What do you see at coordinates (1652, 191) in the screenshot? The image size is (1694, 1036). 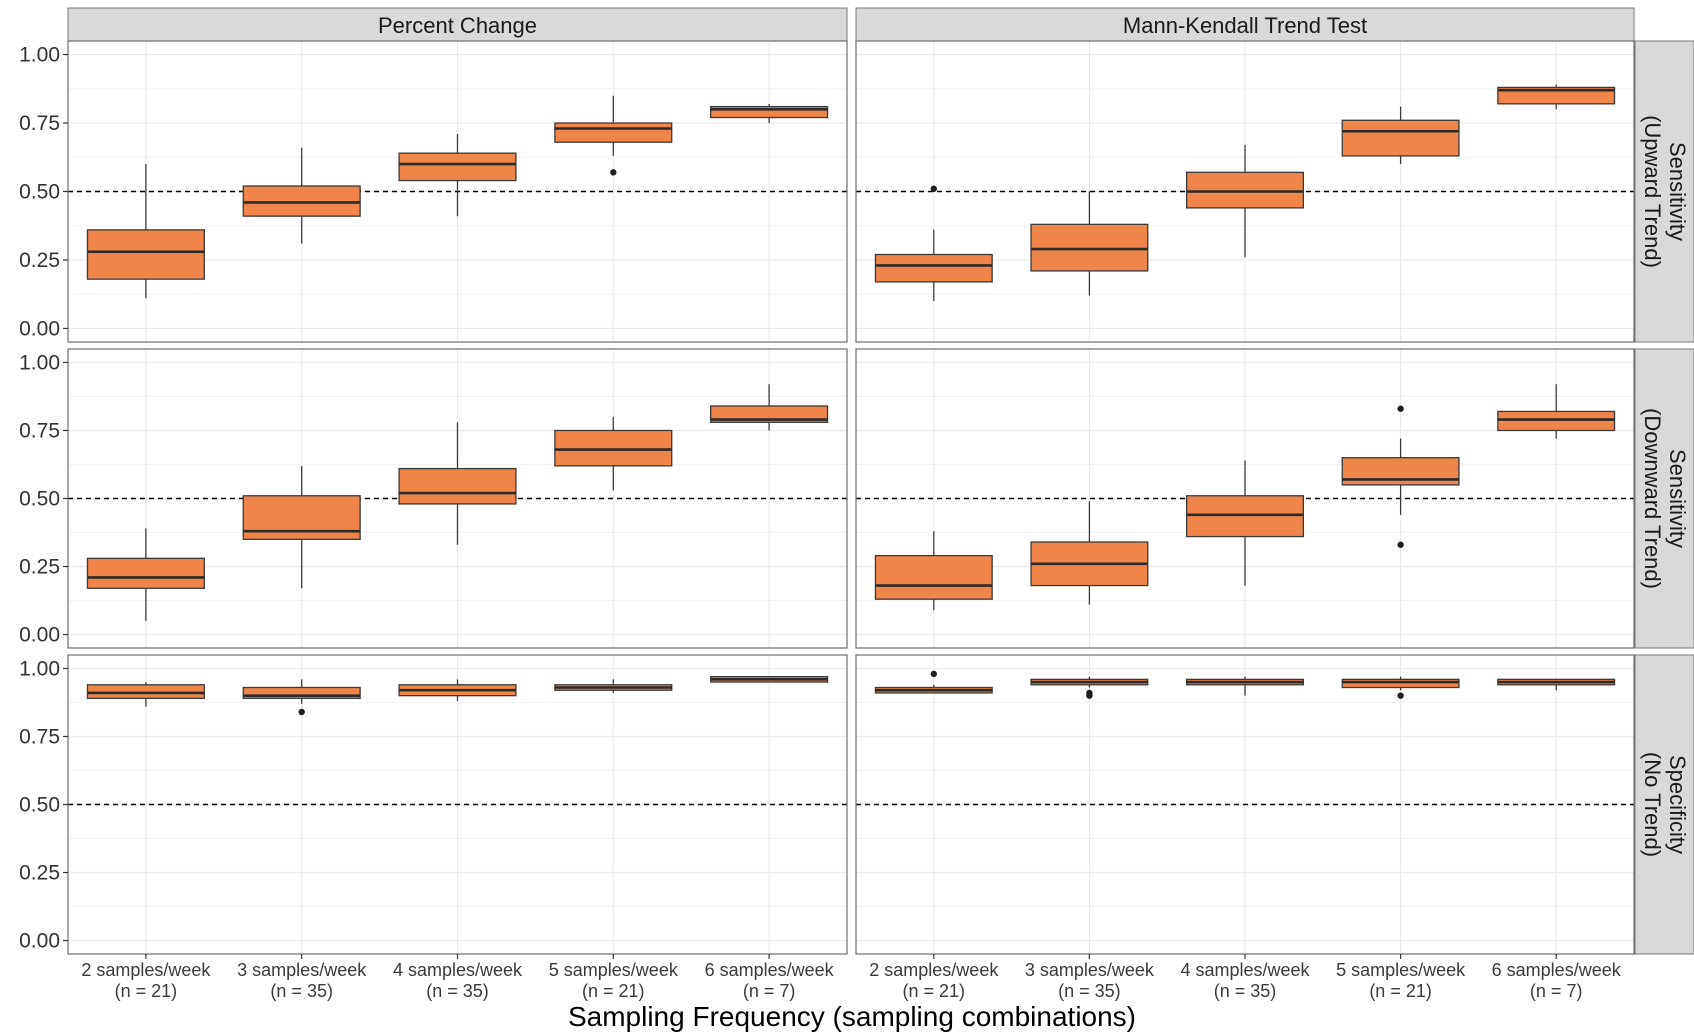 I see `facet-row-label: (Upward Trend)` at bounding box center [1652, 191].